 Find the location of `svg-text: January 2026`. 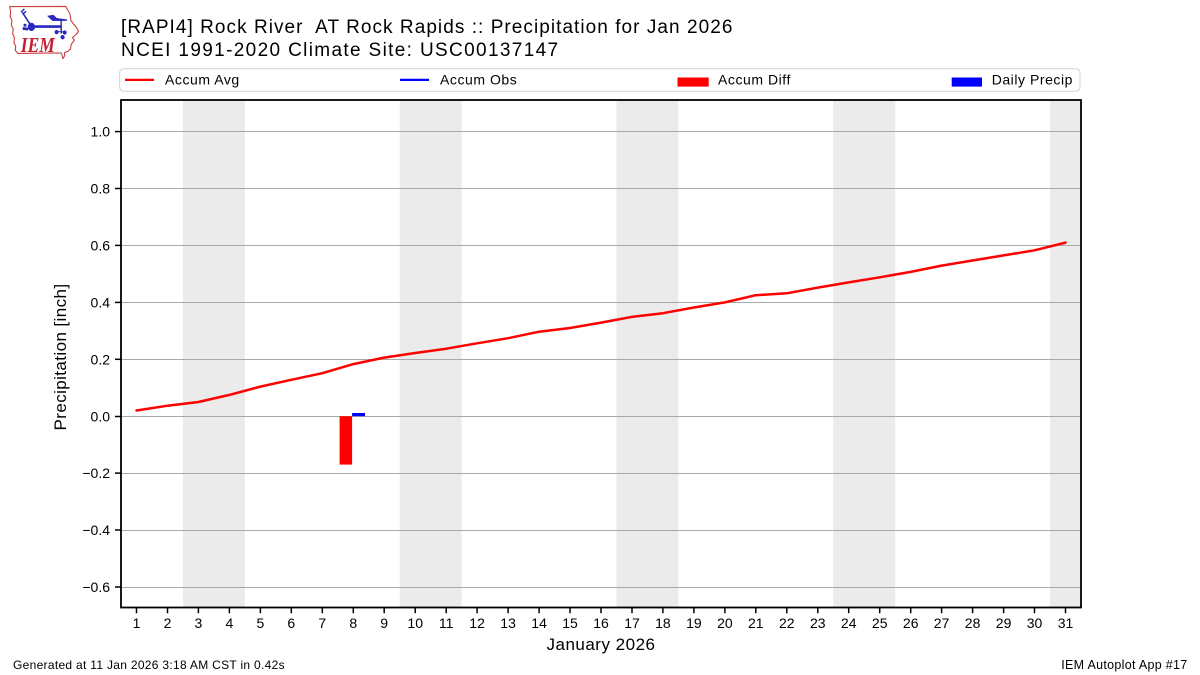

svg-text: January 2026 is located at coordinates (600, 644).